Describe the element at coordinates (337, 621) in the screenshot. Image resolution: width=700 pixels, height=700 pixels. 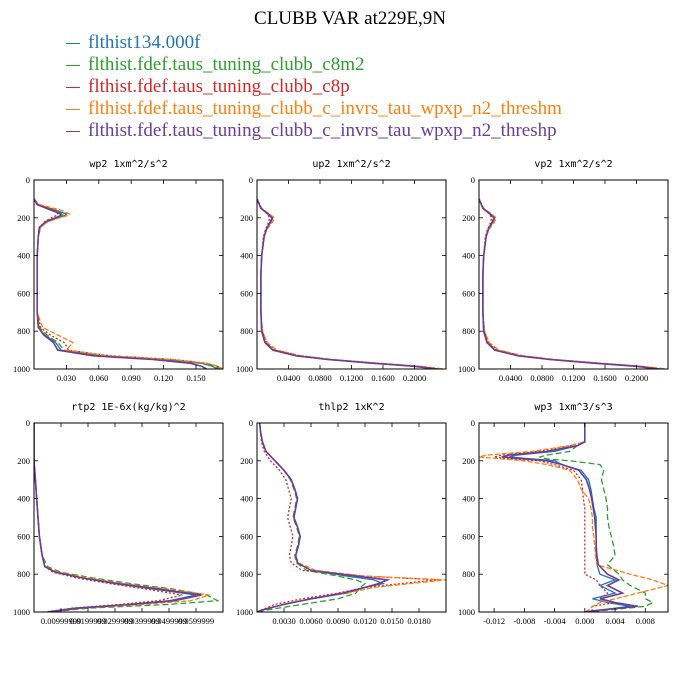
I see `x-tick-label: 0.0090` at that location.